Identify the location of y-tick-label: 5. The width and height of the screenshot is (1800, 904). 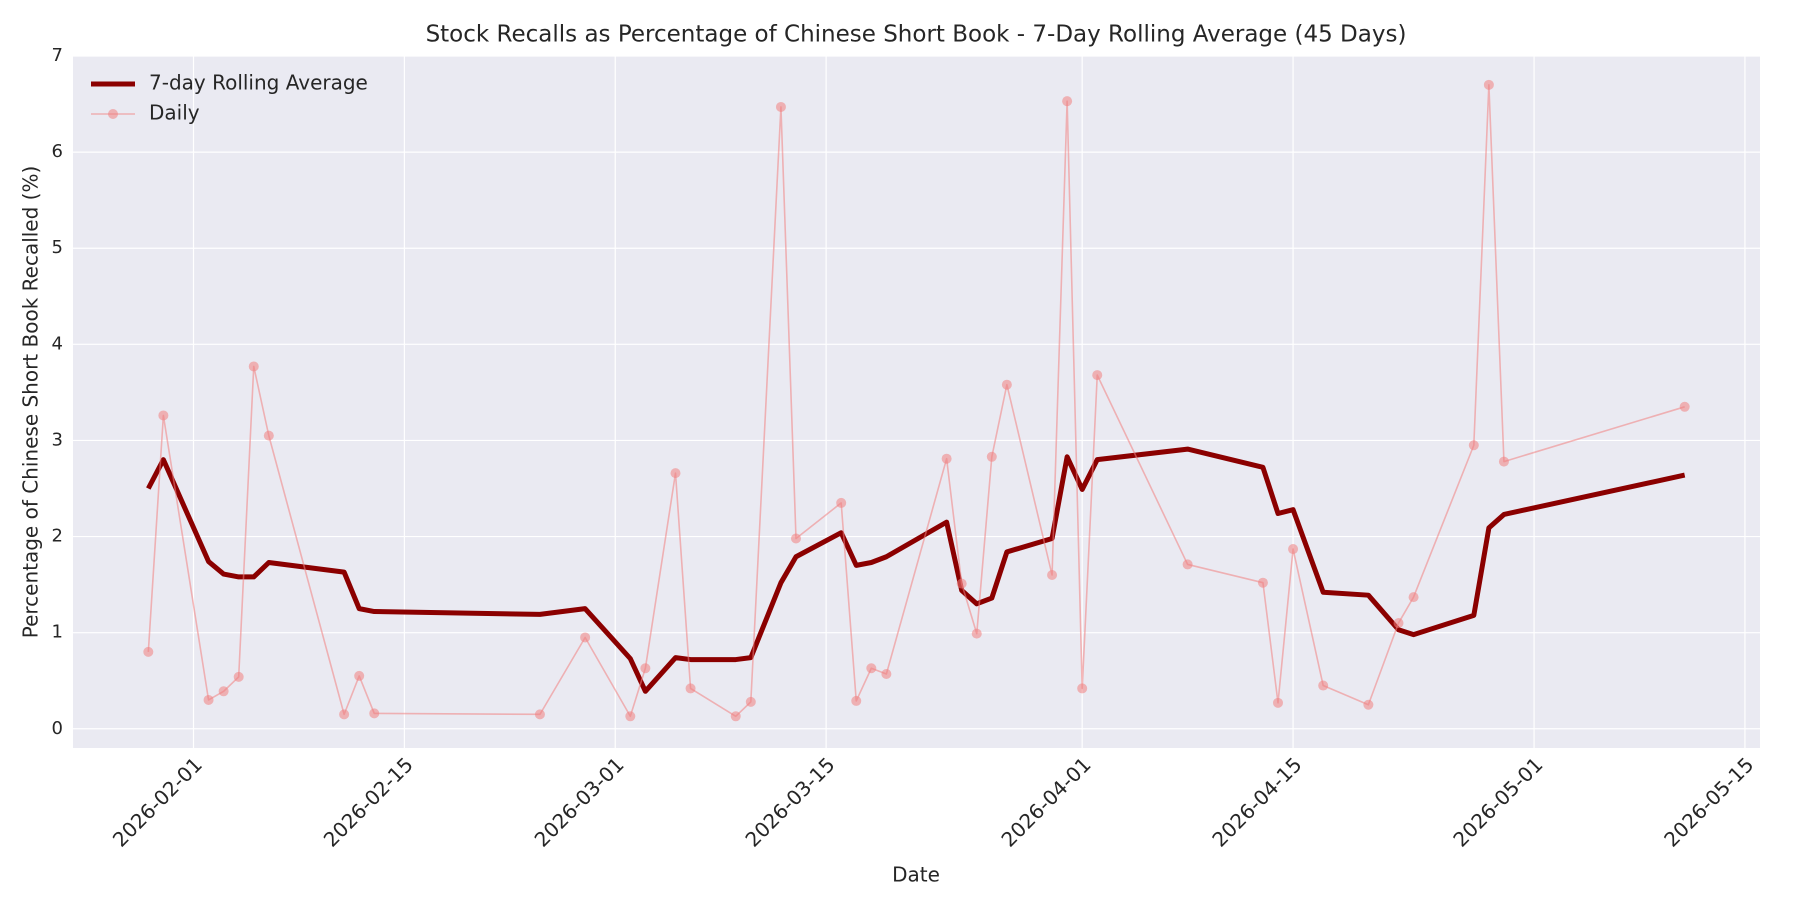
(57, 247).